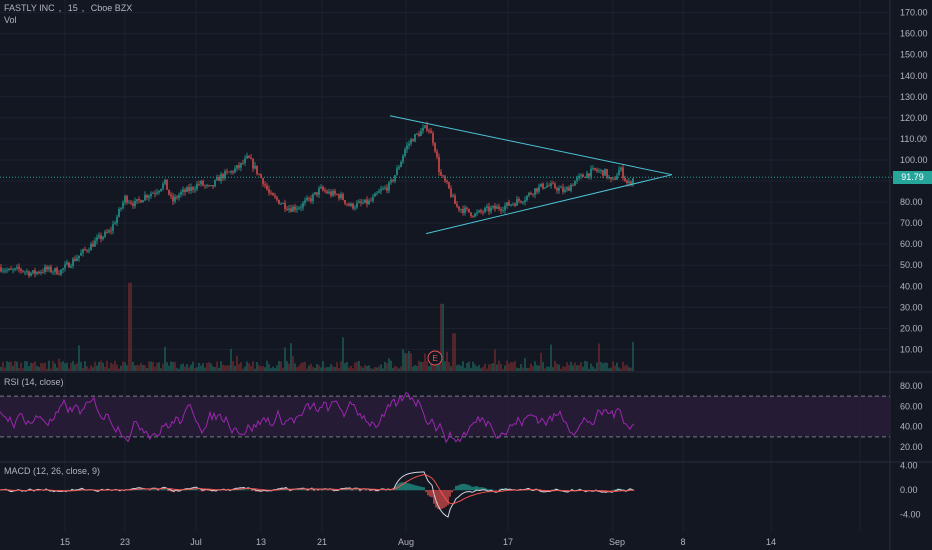 The image size is (932, 550). Describe the element at coordinates (682, 542) in the screenshot. I see `time-tick-label: 8` at that location.